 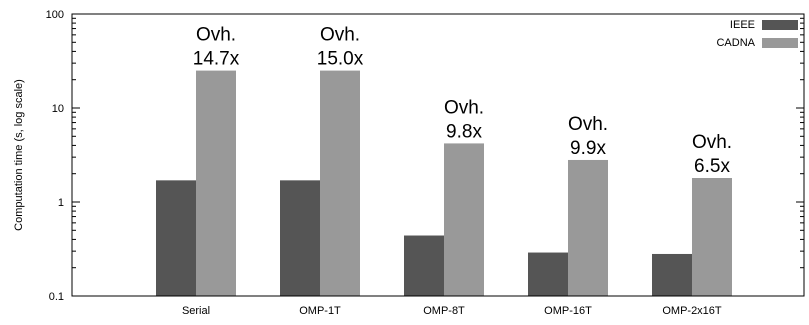 I want to click on y-tick-label: 10, so click(x=58, y=109).